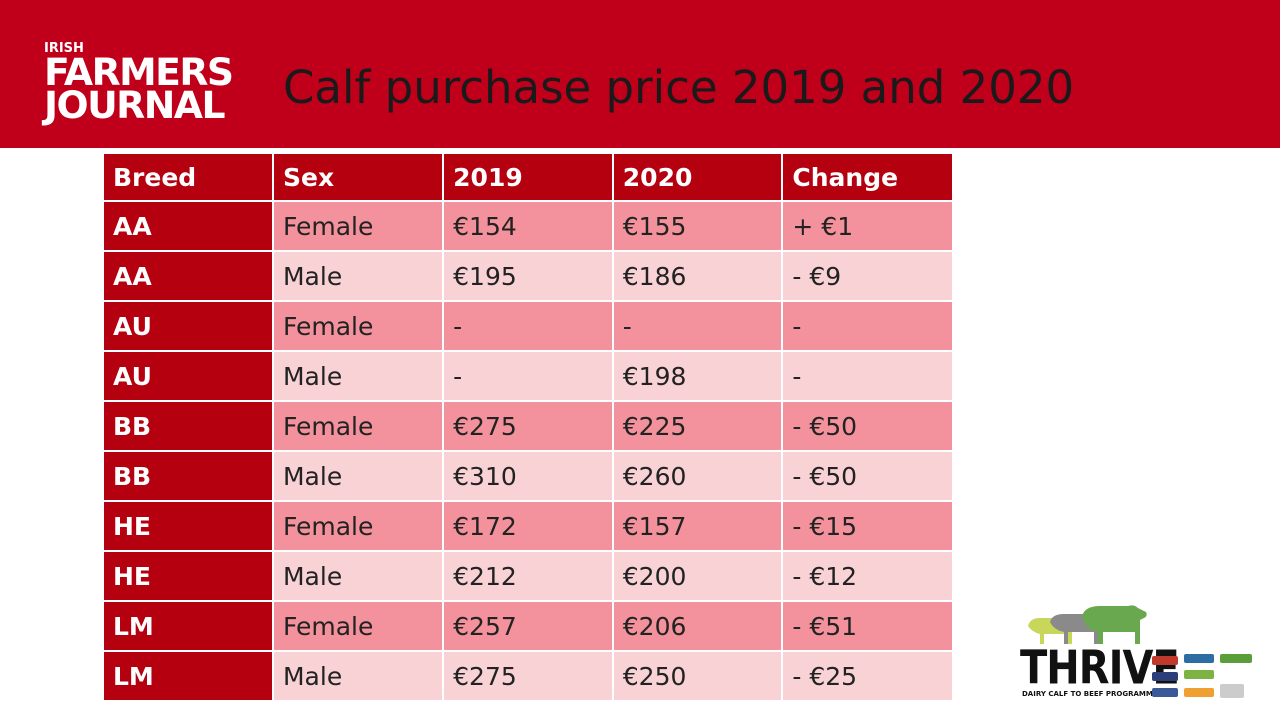  Describe the element at coordinates (1090, 694) in the screenshot. I see `thrive-tagline: DAIRY CALF TO BEEF PROGRAMME` at that location.